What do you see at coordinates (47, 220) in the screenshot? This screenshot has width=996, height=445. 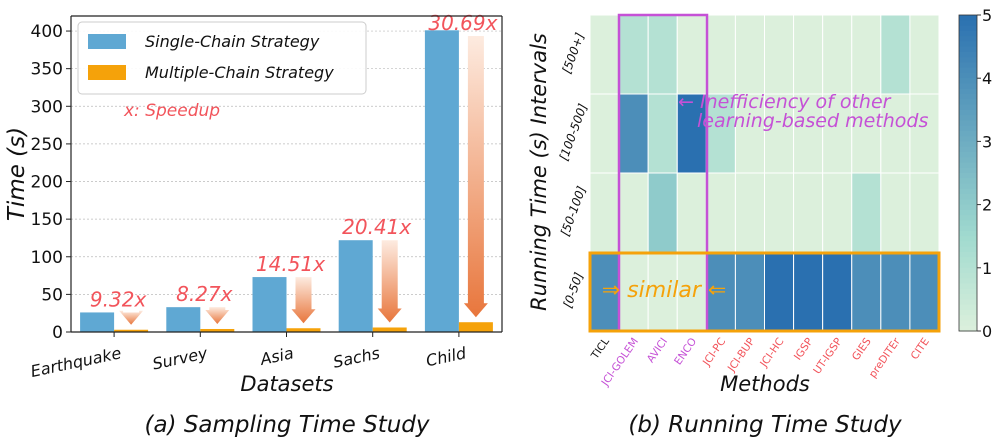 I see `y-tick-label: 150` at bounding box center [47, 220].